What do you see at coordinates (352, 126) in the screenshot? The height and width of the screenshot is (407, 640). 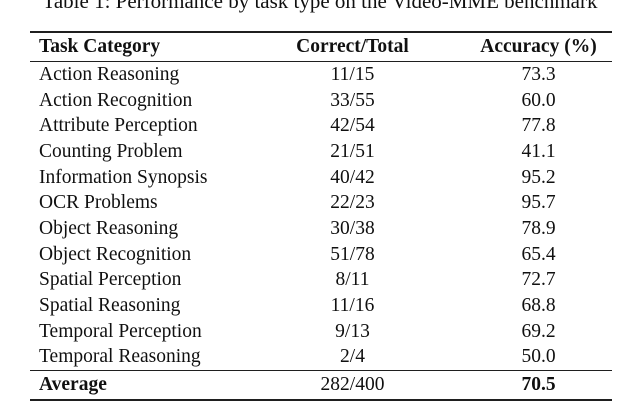 I see `correct-total-cell: 42/54` at bounding box center [352, 126].